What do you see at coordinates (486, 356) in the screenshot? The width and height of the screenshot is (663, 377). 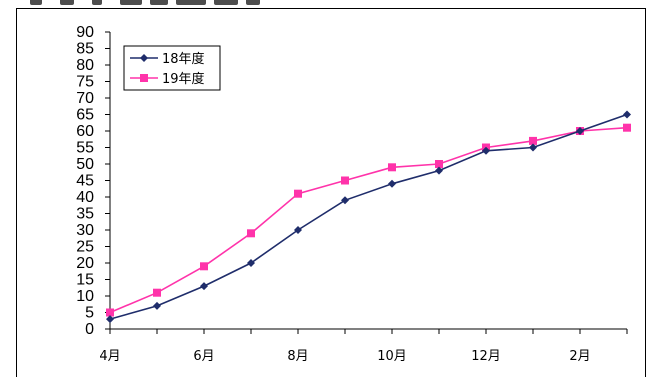 I see `x-tick-label: 12月` at bounding box center [486, 356].